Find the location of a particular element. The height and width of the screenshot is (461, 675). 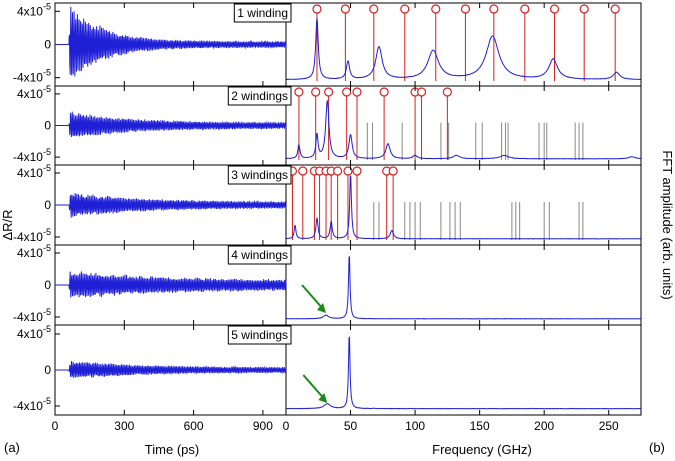

series-label-text: 3 windings is located at coordinates (259, 175).